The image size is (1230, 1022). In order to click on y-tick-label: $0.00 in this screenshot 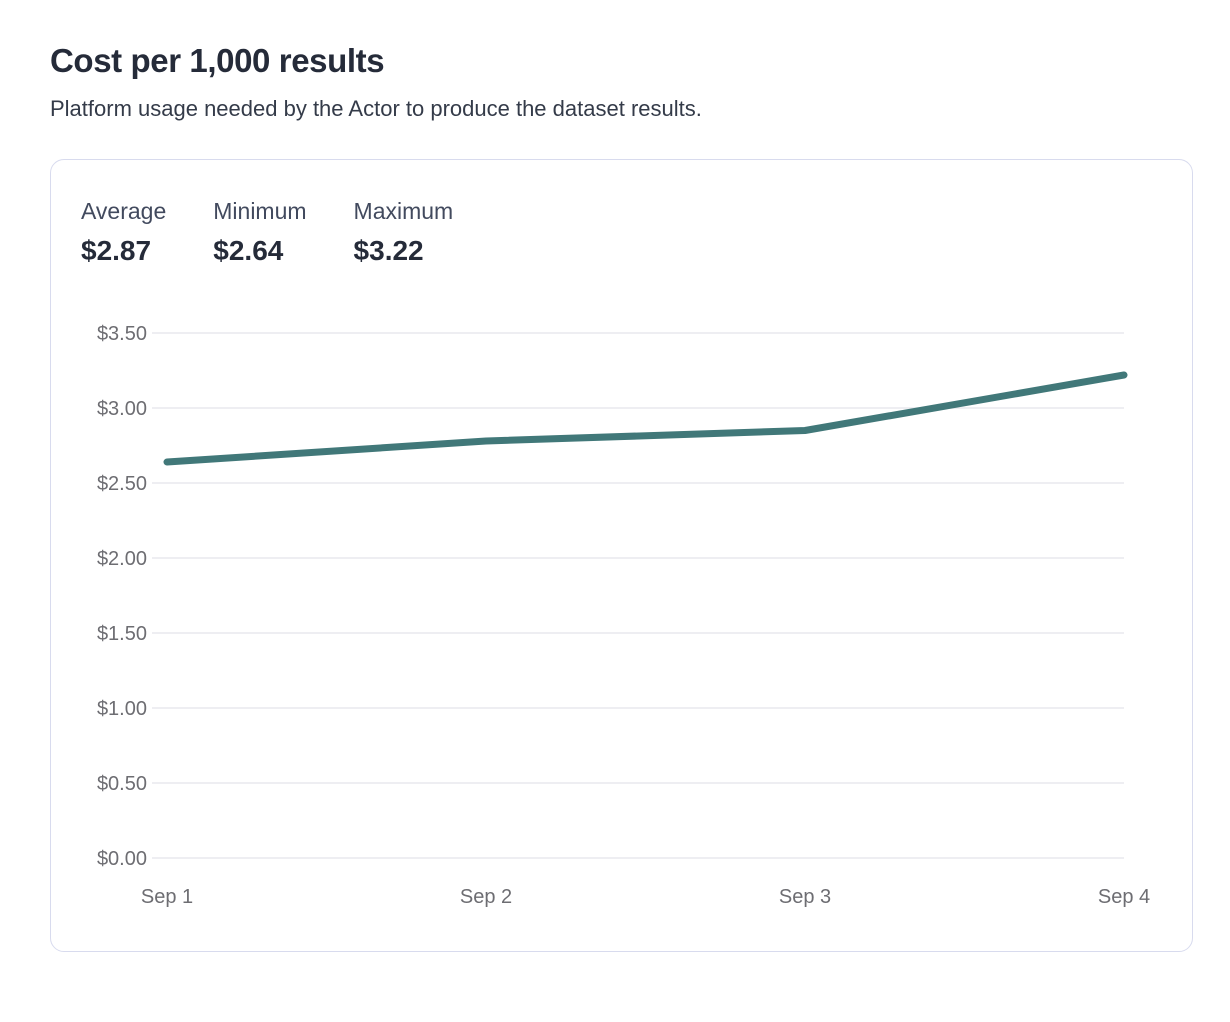, I will do `click(122, 859)`.